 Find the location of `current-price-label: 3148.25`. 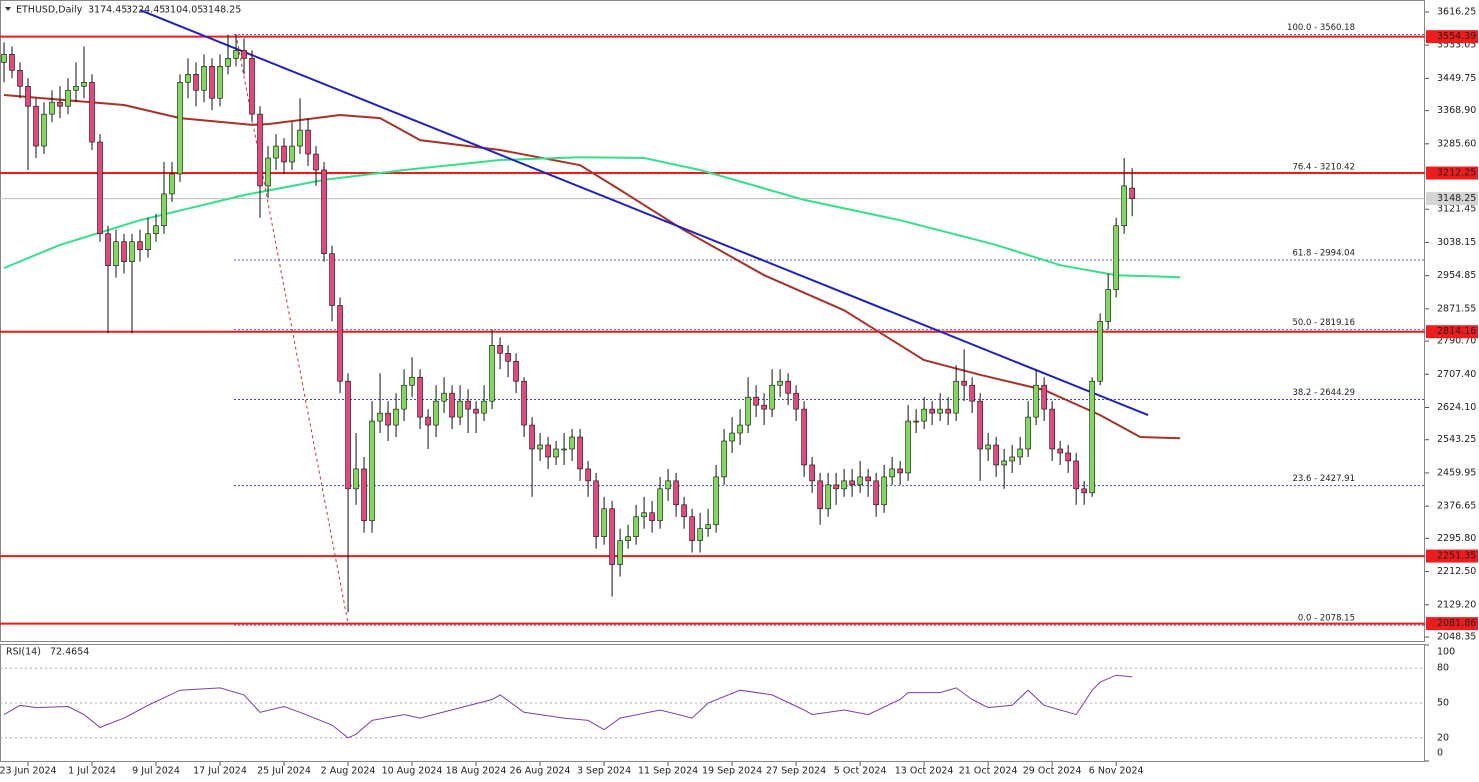

current-price-label: 3148.25 is located at coordinates (1456, 198).